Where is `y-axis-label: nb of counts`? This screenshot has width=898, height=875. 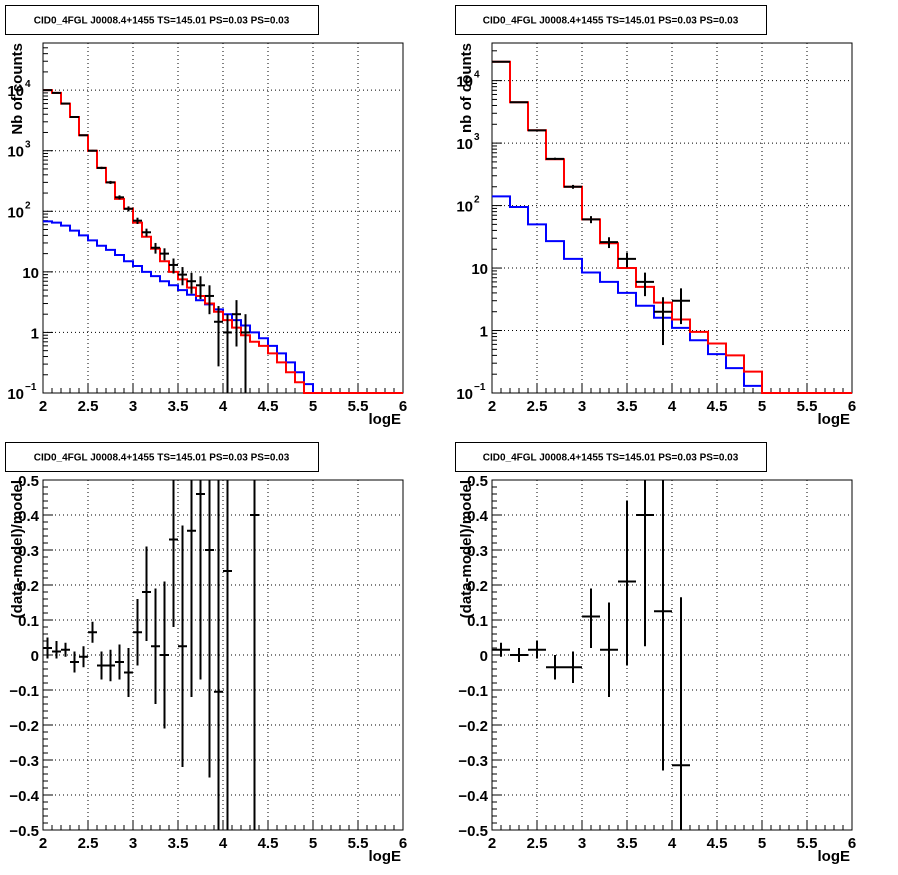
y-axis-label: nb of counts is located at coordinates (466, 88).